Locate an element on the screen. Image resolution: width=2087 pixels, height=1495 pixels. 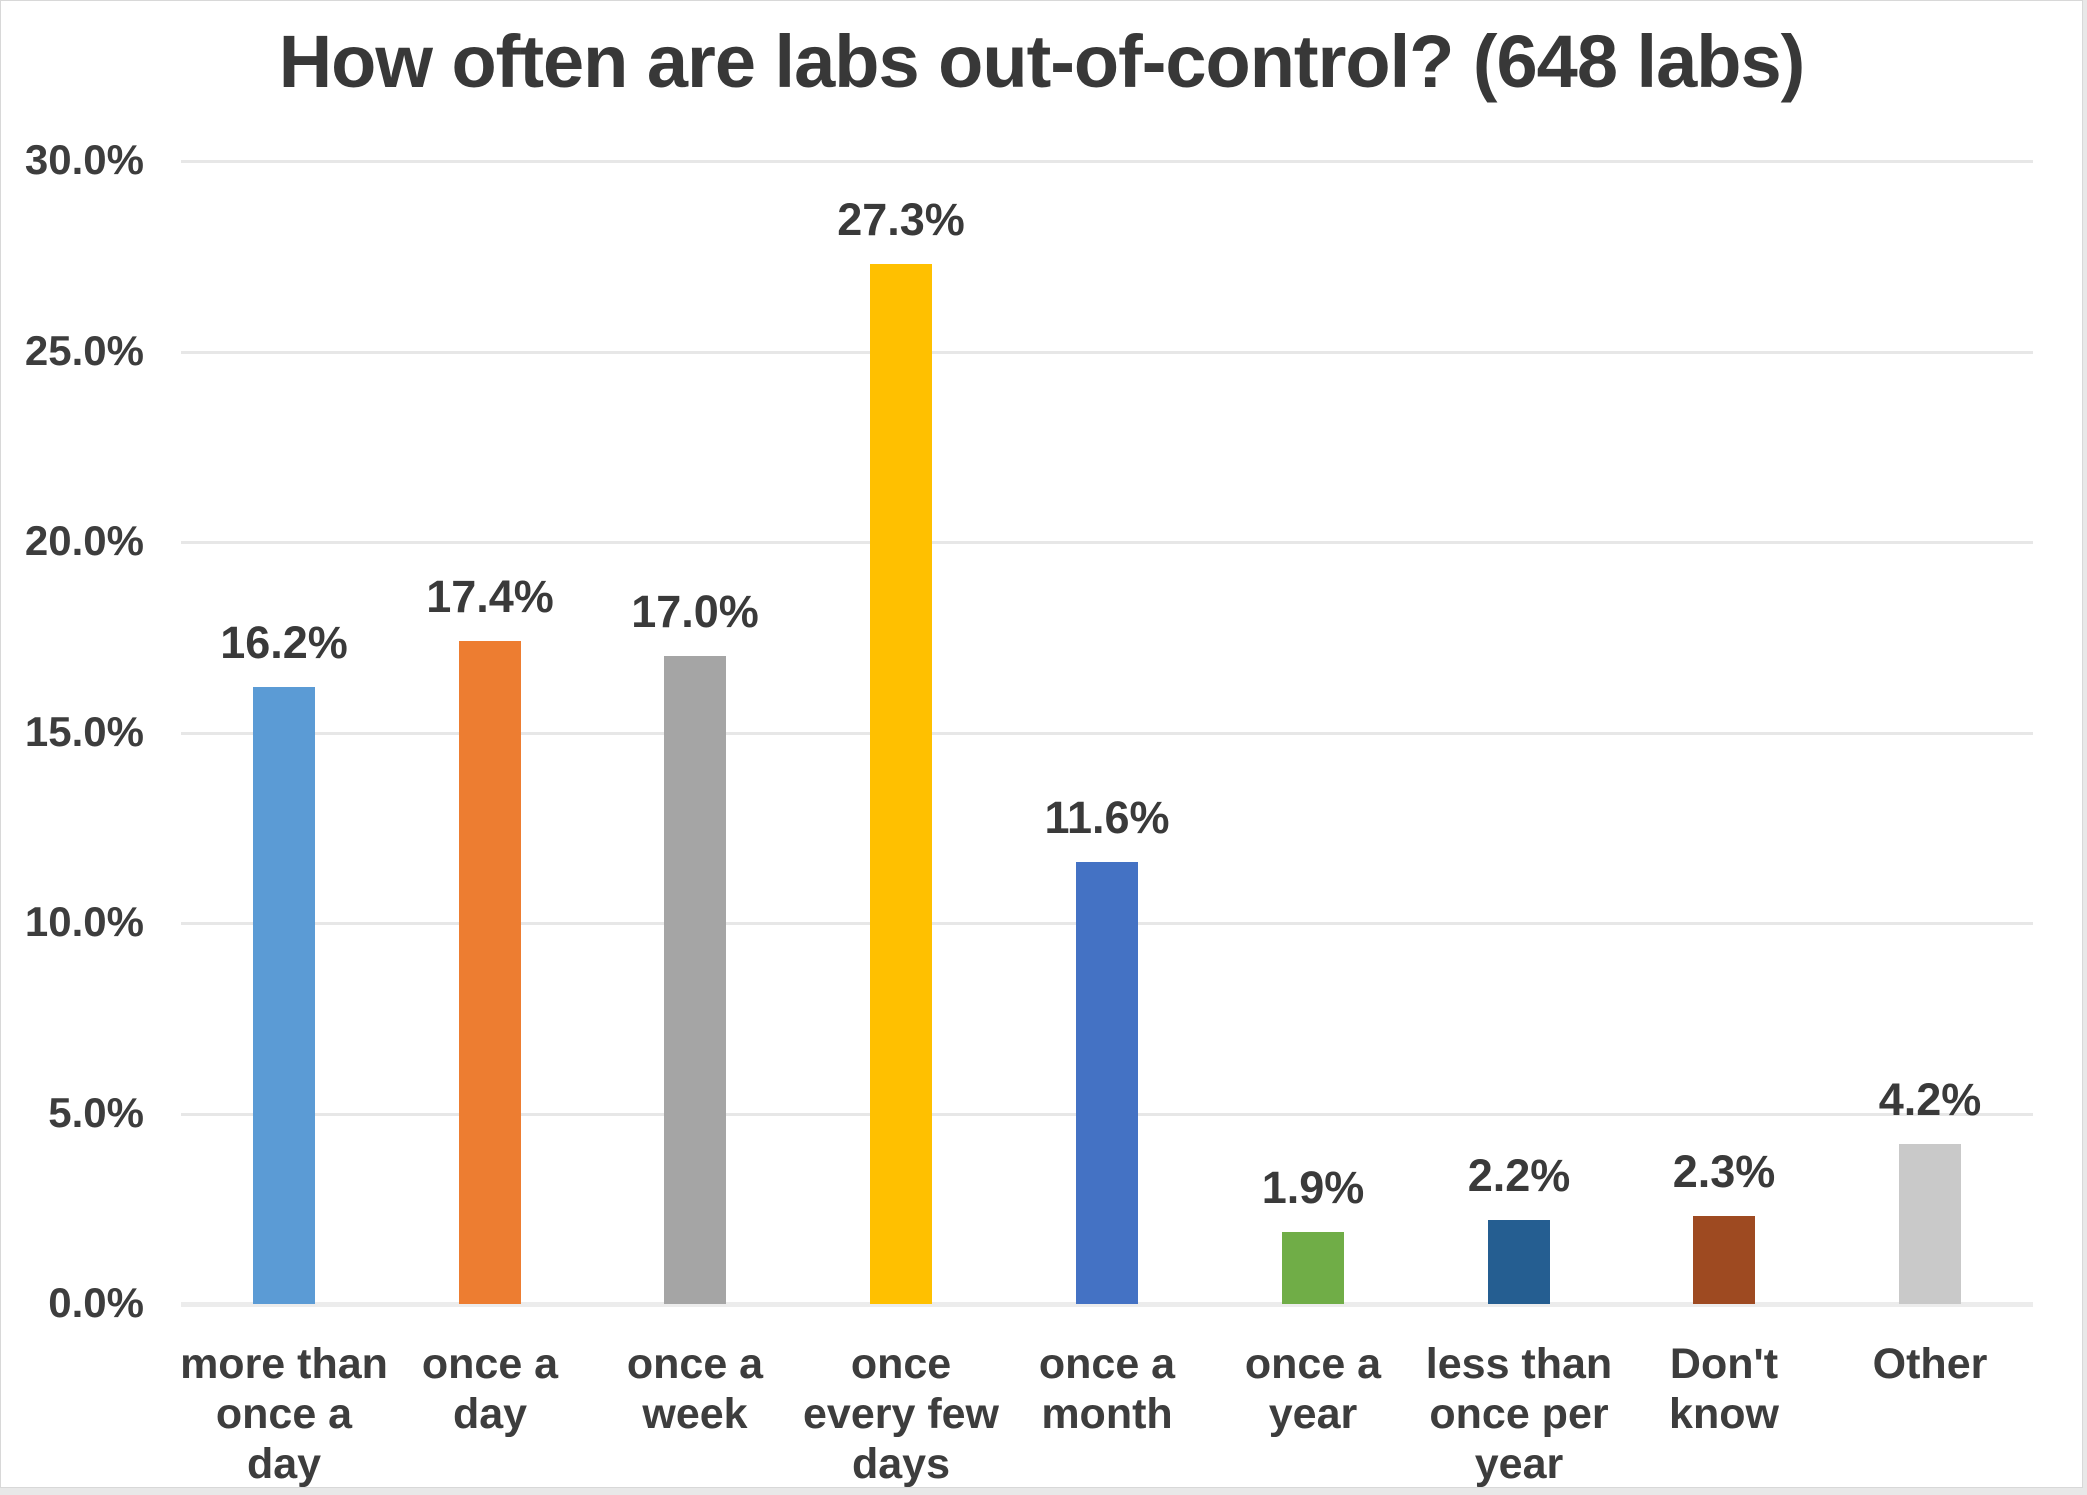
bar-value-label: 2.3% is located at coordinates (1724, 1171).